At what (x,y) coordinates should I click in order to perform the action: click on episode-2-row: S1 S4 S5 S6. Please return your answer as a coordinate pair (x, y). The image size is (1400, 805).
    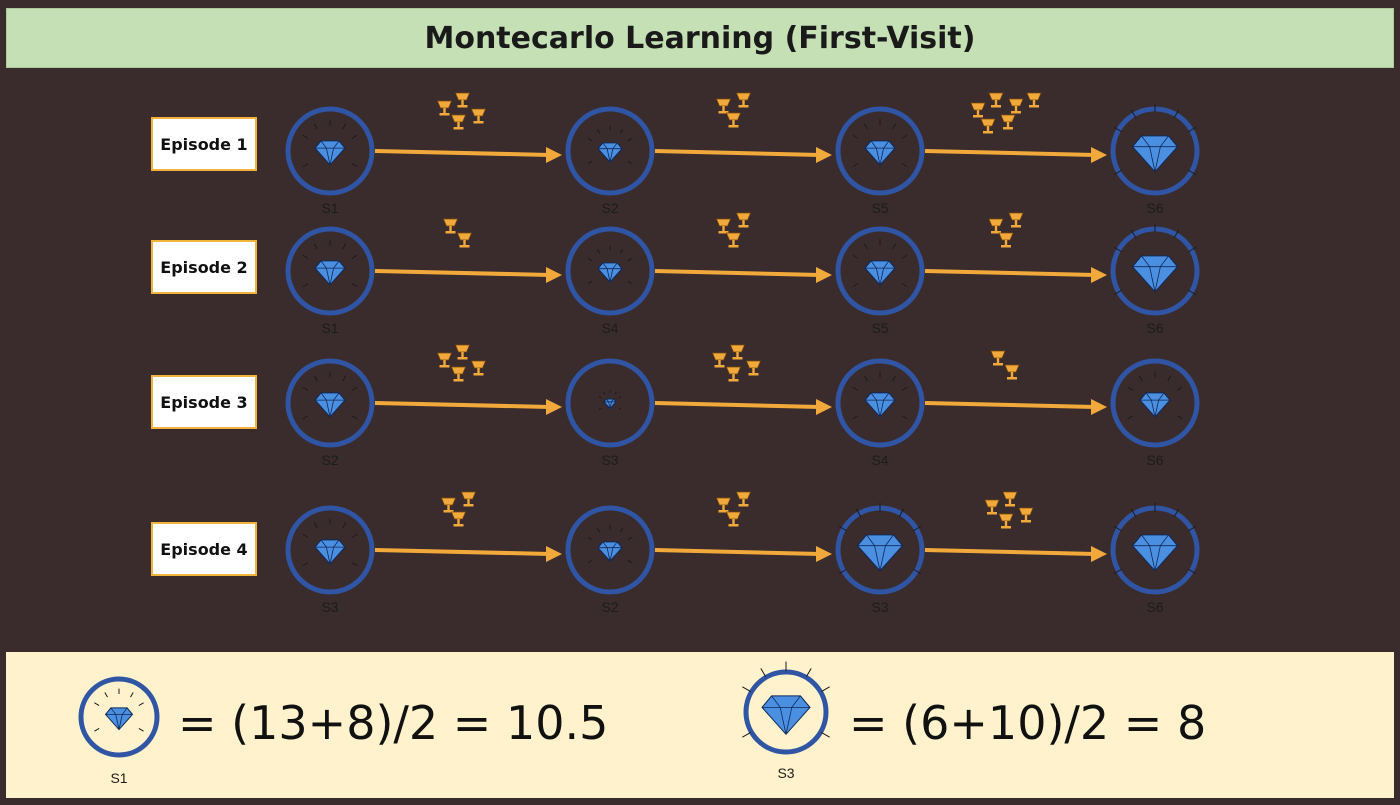
    Looking at the image, I should click on (742, 274).